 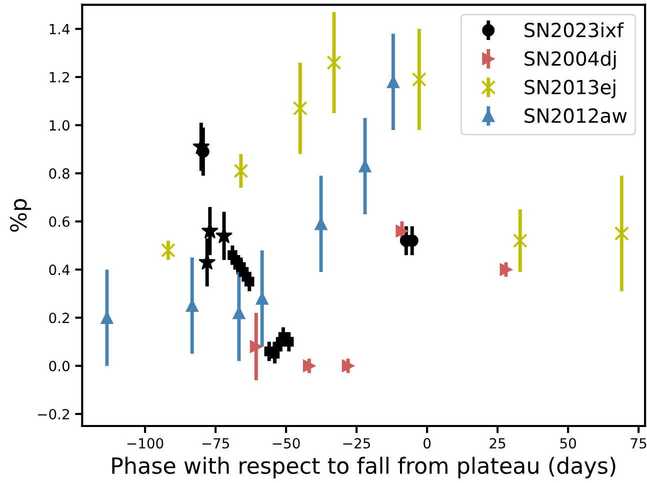 I want to click on y-tick-label: 0.2, so click(x=59, y=318).